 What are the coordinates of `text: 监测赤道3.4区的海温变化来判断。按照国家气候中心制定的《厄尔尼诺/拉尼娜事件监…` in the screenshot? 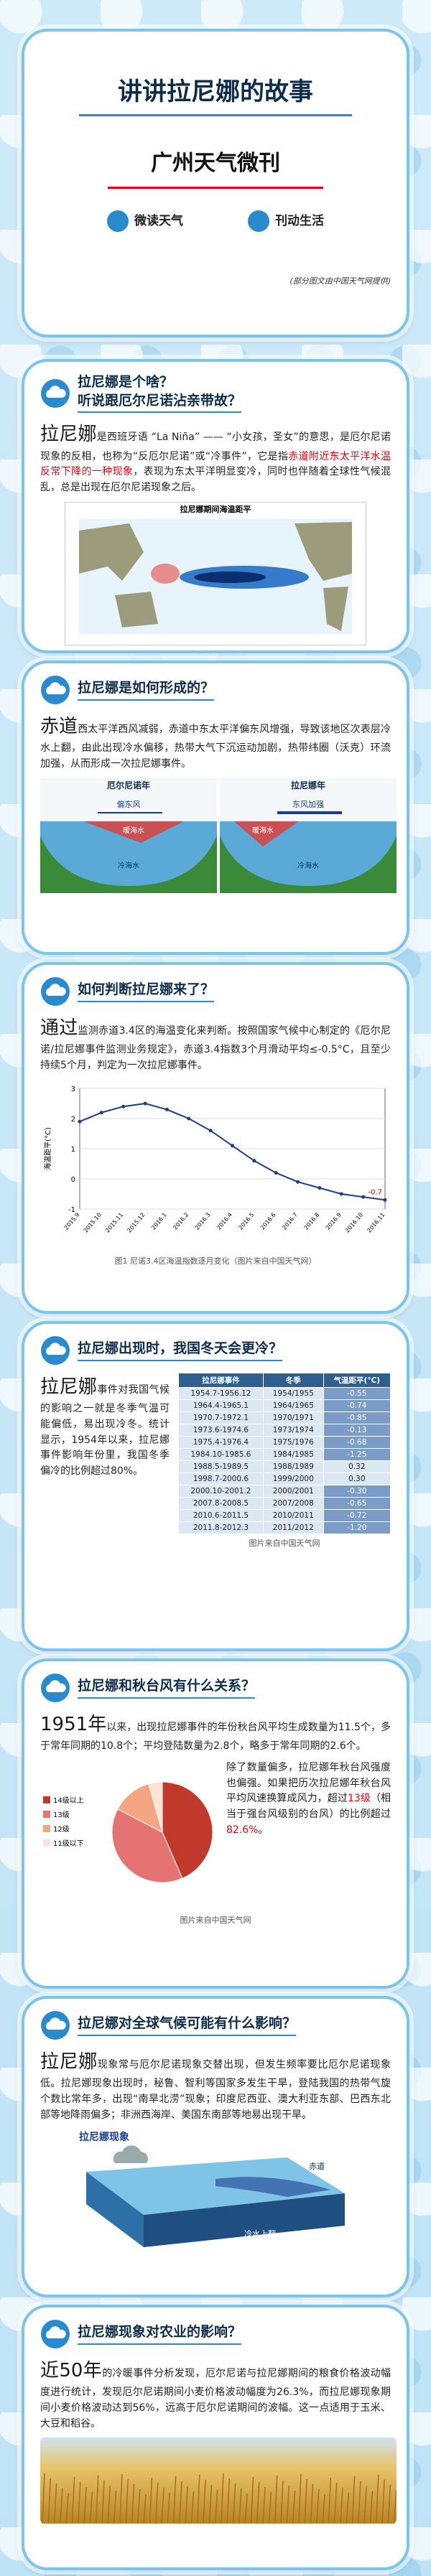 It's located at (215, 1048).